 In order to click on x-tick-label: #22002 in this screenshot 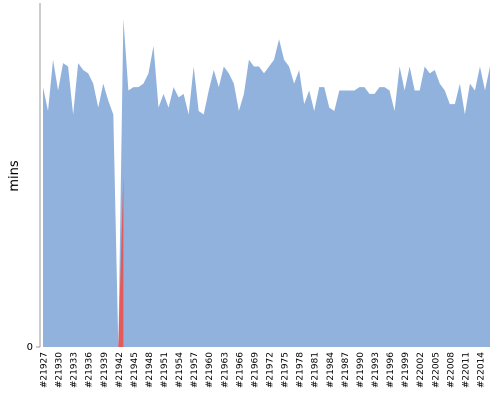, I will do `click(421, 370)`.